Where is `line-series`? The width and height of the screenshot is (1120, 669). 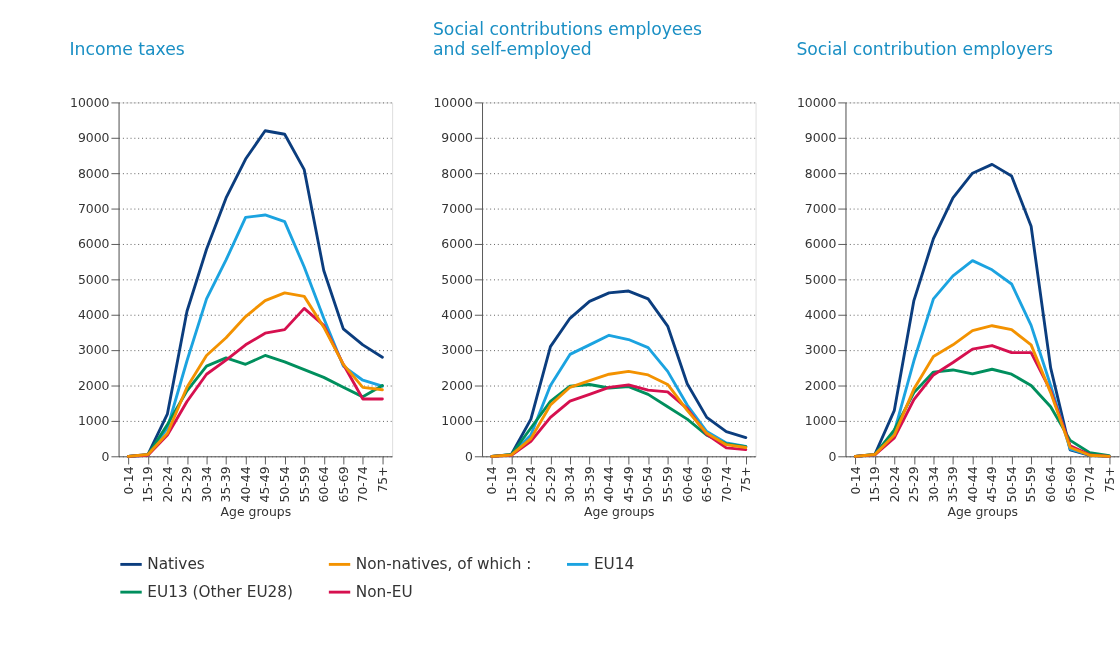
line-series is located at coordinates (619, 413).